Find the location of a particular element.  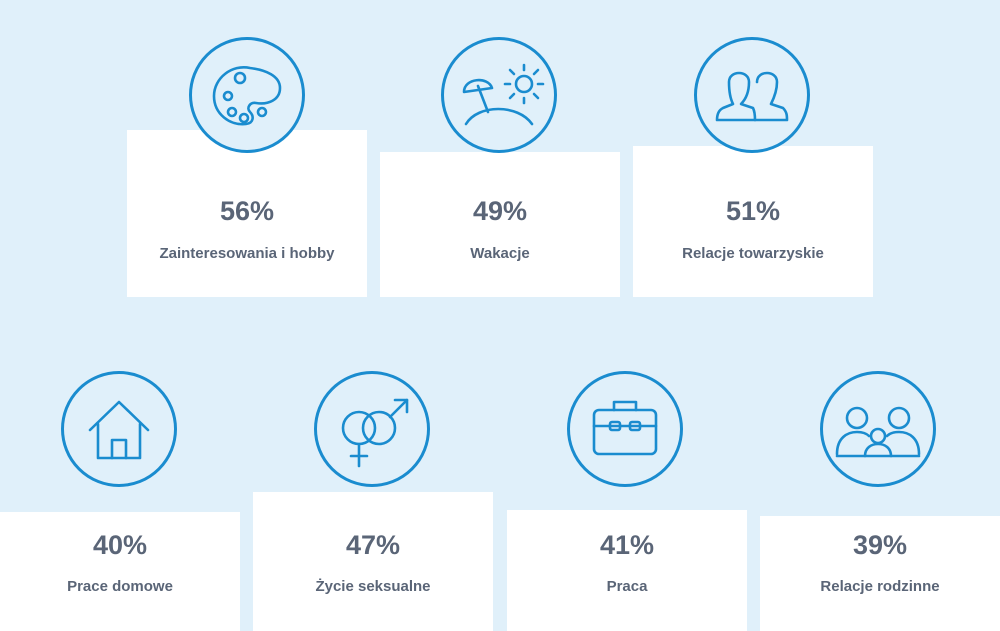

card-family: 39% Relacje rodzinne is located at coordinates (880, 573).